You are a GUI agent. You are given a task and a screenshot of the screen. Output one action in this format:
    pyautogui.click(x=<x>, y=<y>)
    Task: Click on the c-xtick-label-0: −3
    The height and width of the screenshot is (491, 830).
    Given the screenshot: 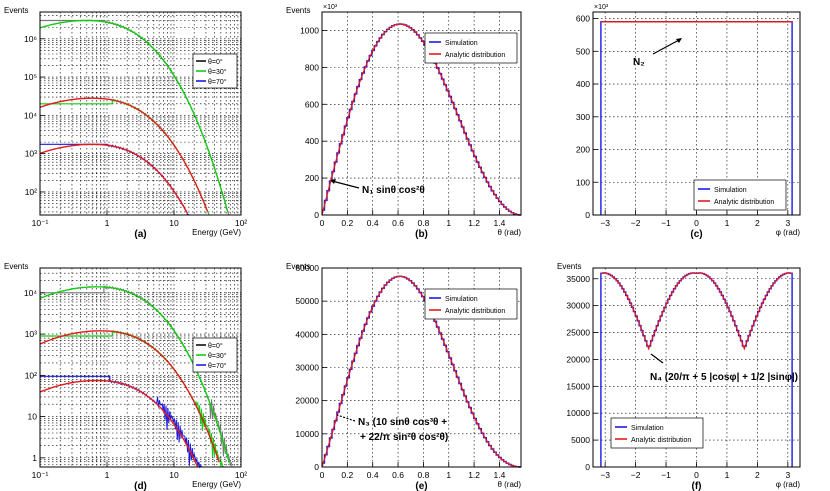 What is the action you would take?
    pyautogui.click(x=605, y=223)
    